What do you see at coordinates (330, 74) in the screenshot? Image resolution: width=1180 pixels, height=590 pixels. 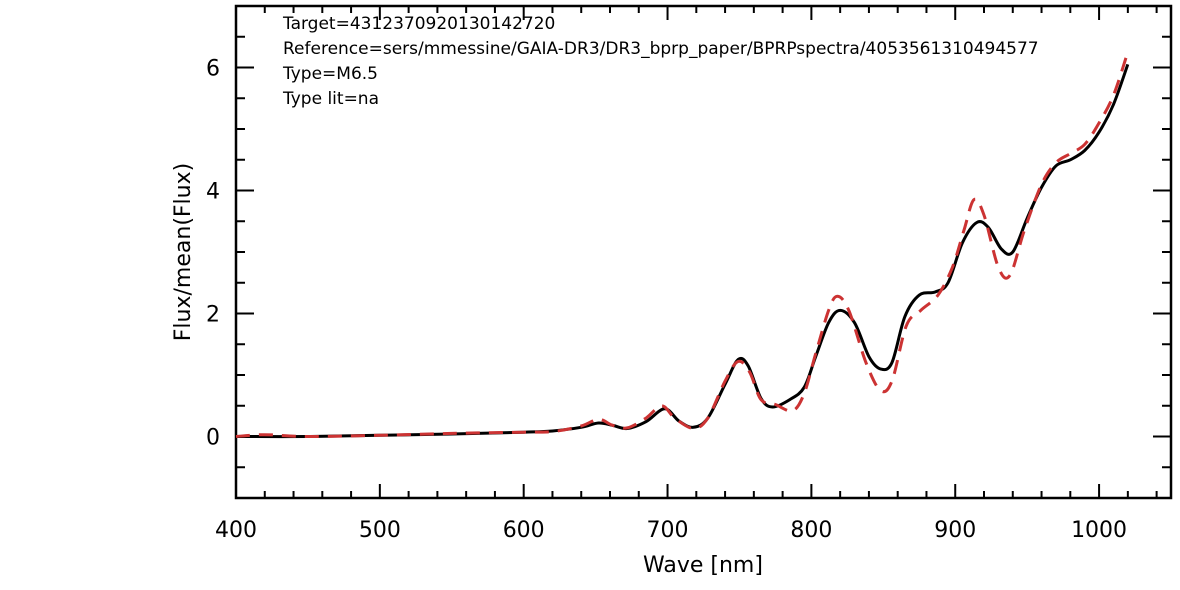 I see `annotation-type: Type=M6.5` at bounding box center [330, 74].